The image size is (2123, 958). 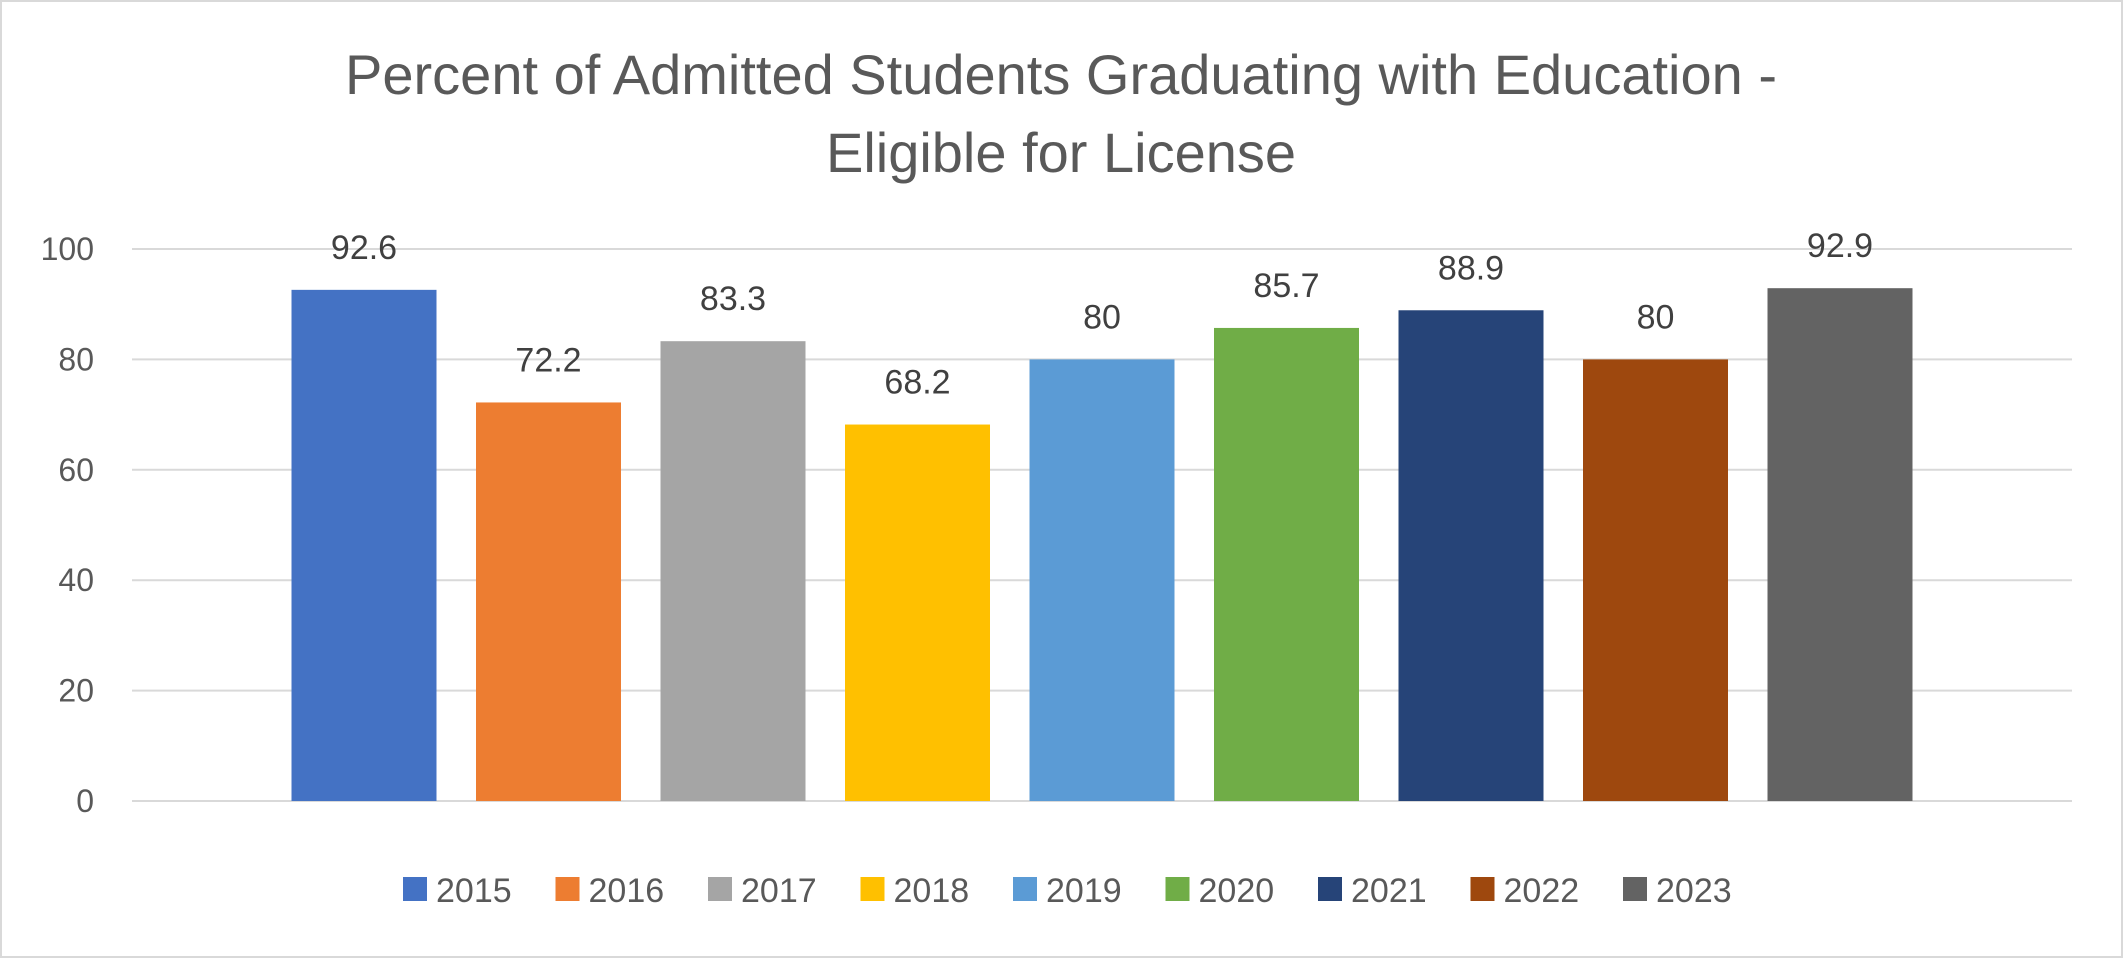 I want to click on data-label-2022: 80, so click(x=1656, y=317).